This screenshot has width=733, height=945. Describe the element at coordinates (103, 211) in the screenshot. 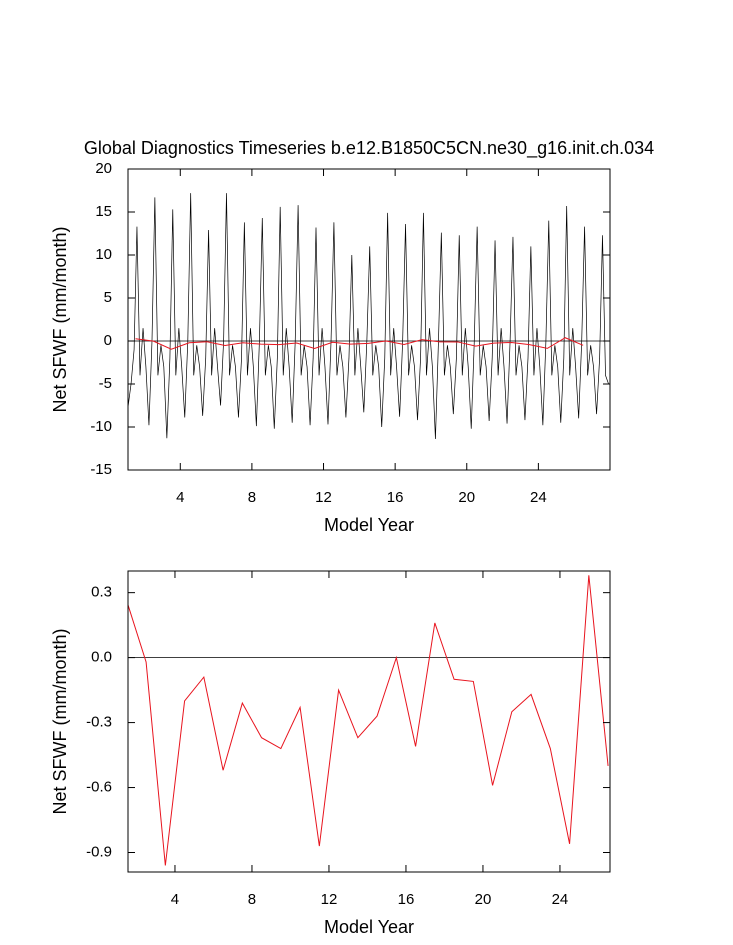

I see `y-tick-label: 15` at that location.